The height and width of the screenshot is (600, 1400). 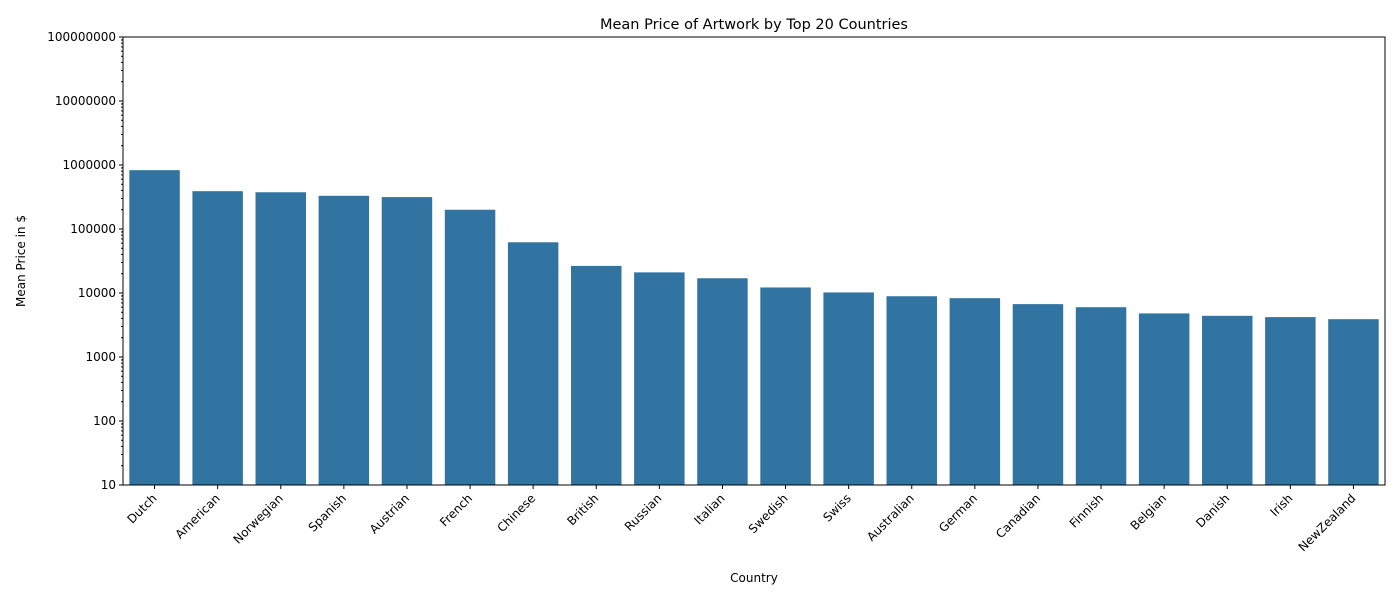 What do you see at coordinates (154, 327) in the screenshot?
I see `bar-dutch` at bounding box center [154, 327].